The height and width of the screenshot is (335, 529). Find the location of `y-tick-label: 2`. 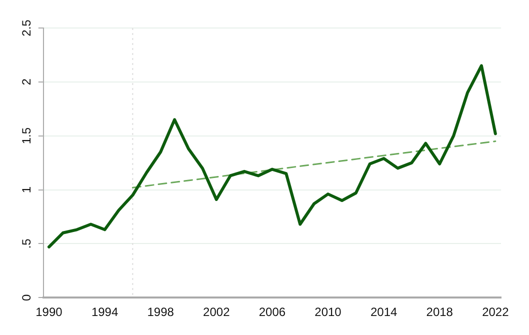

y-tick-label: 2 is located at coordinates (26, 82).